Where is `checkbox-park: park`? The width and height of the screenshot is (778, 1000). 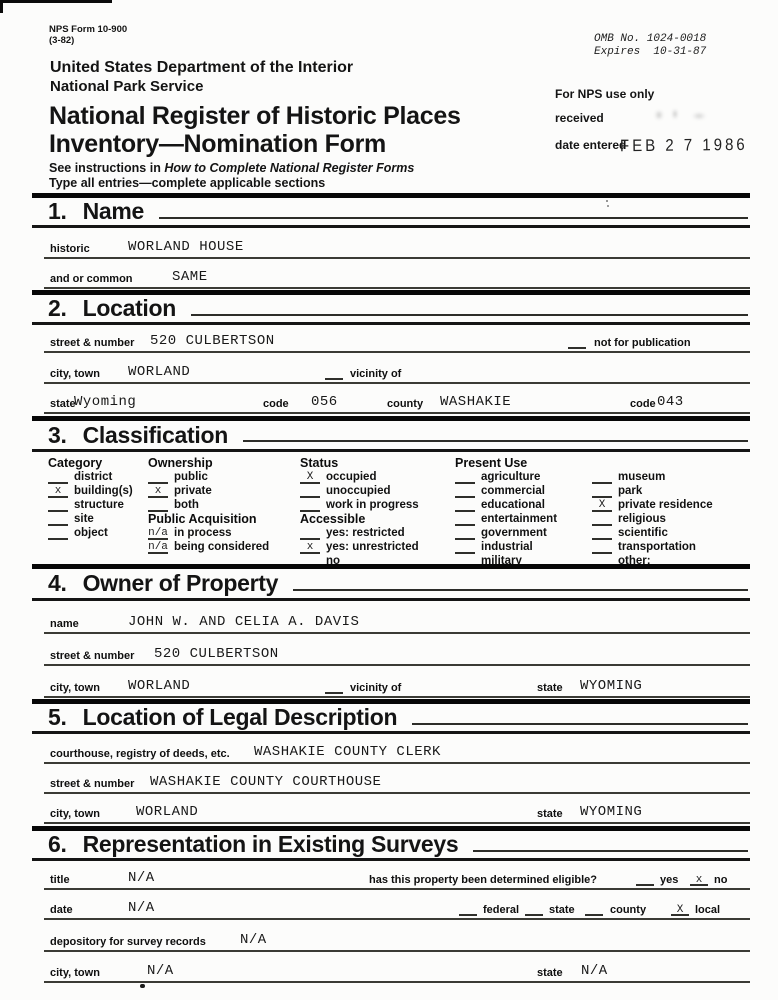 checkbox-park: park is located at coordinates (652, 491).